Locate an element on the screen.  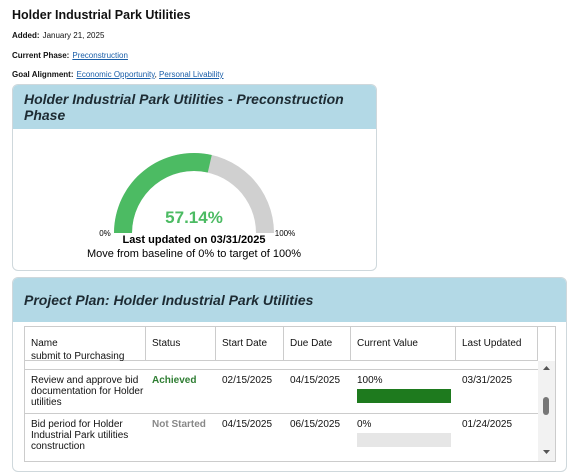
scrollbar-icons is located at coordinates (546, 410).